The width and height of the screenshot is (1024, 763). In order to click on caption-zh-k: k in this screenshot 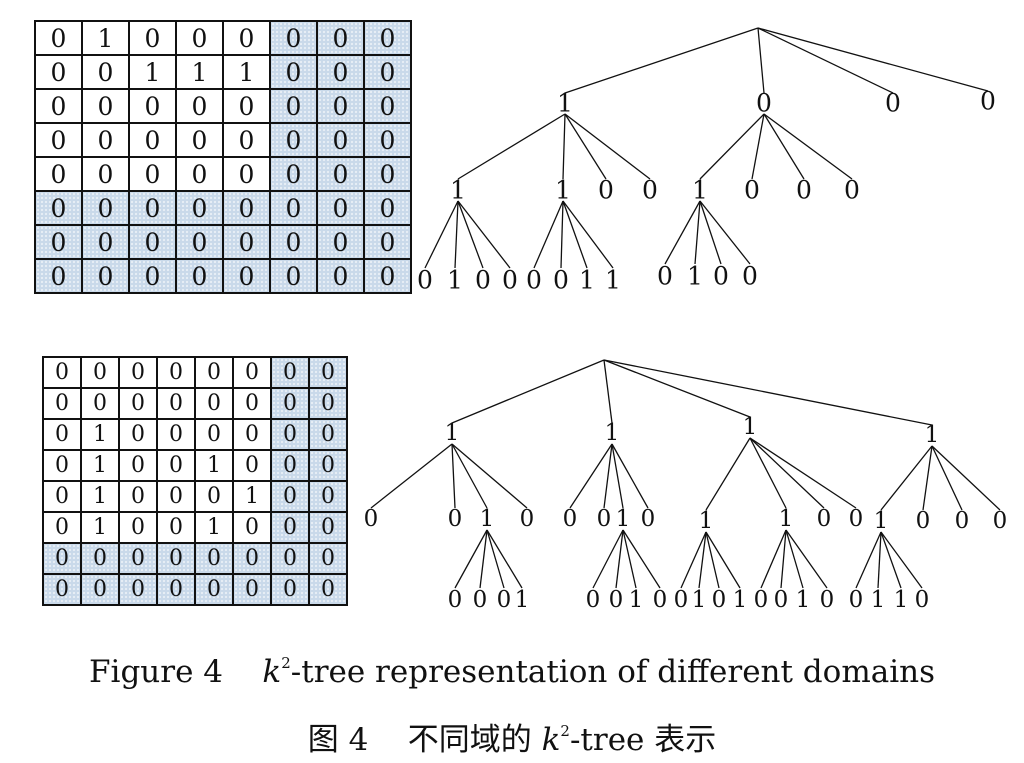, I will do `click(551, 740)`.